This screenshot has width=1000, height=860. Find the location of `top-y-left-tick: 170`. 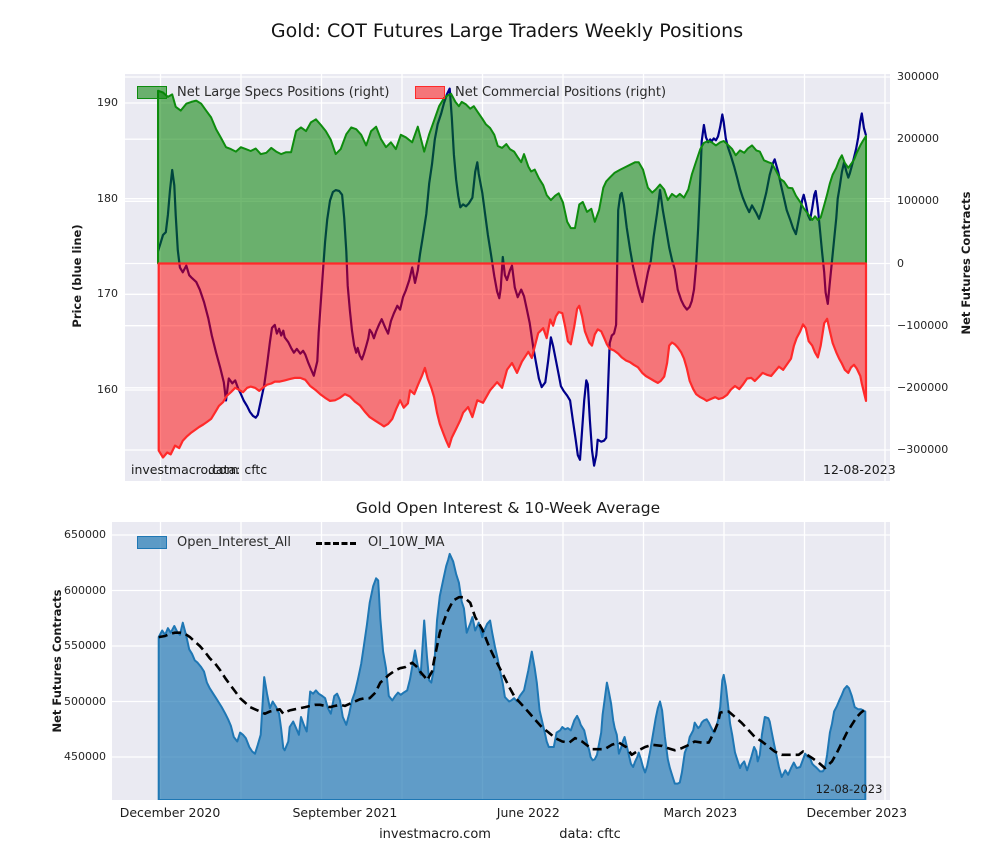

top-y-left-tick: 170 is located at coordinates (107, 294).